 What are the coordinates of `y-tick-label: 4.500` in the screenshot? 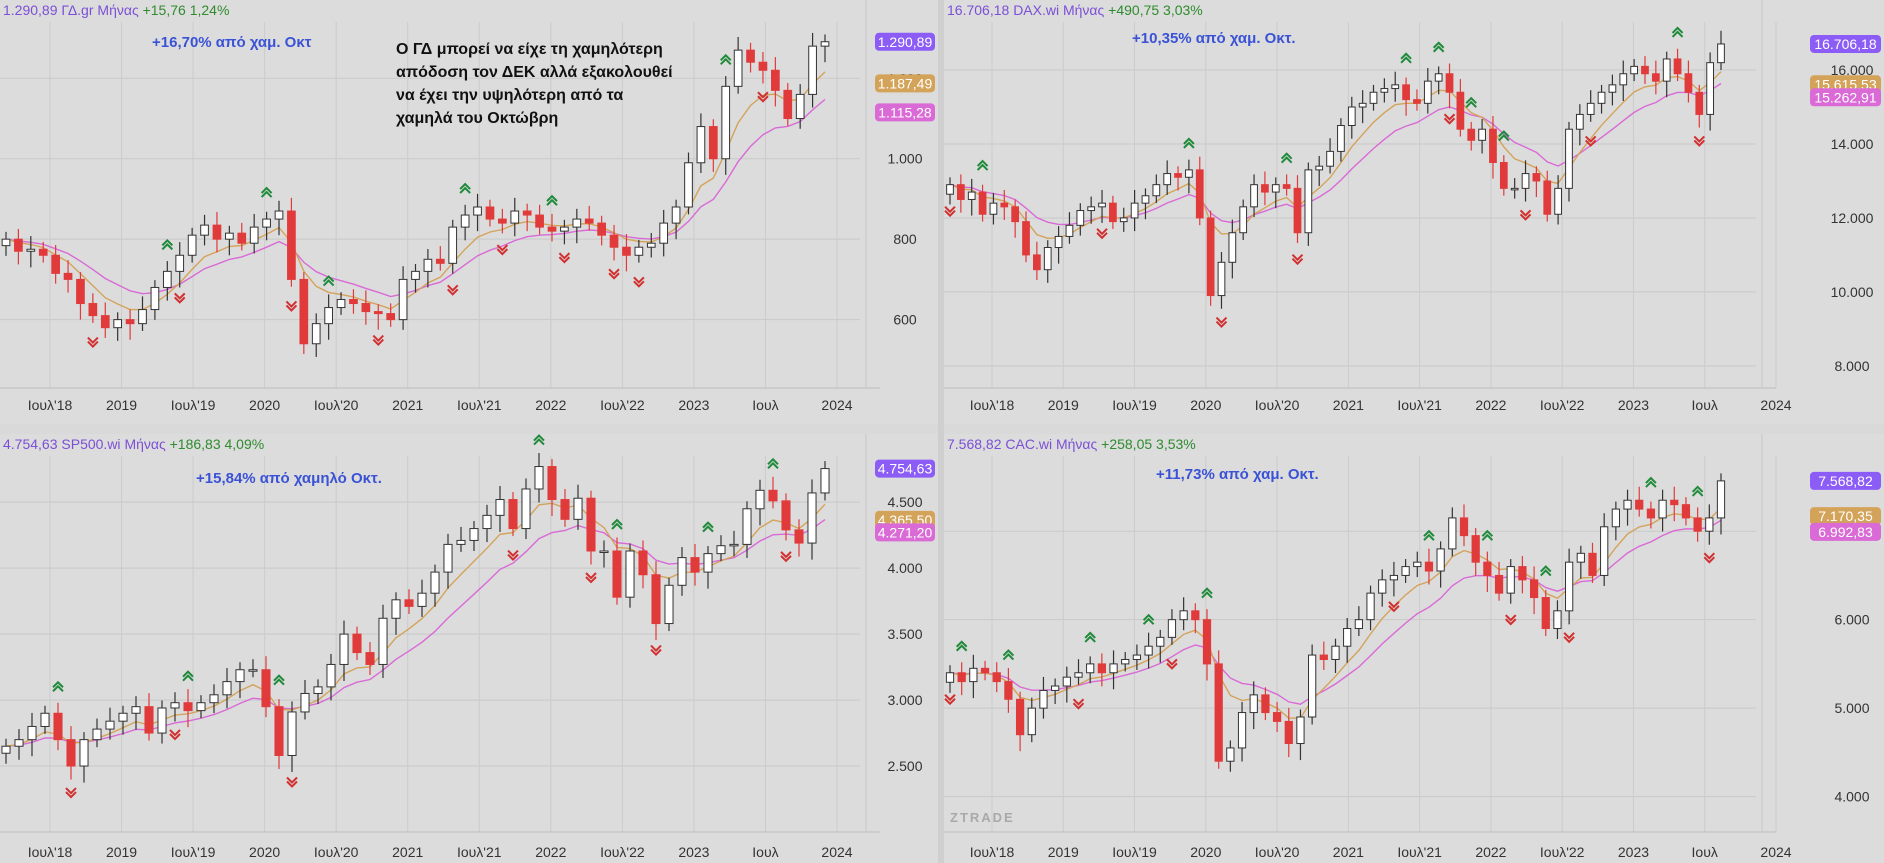 It's located at (904, 502).